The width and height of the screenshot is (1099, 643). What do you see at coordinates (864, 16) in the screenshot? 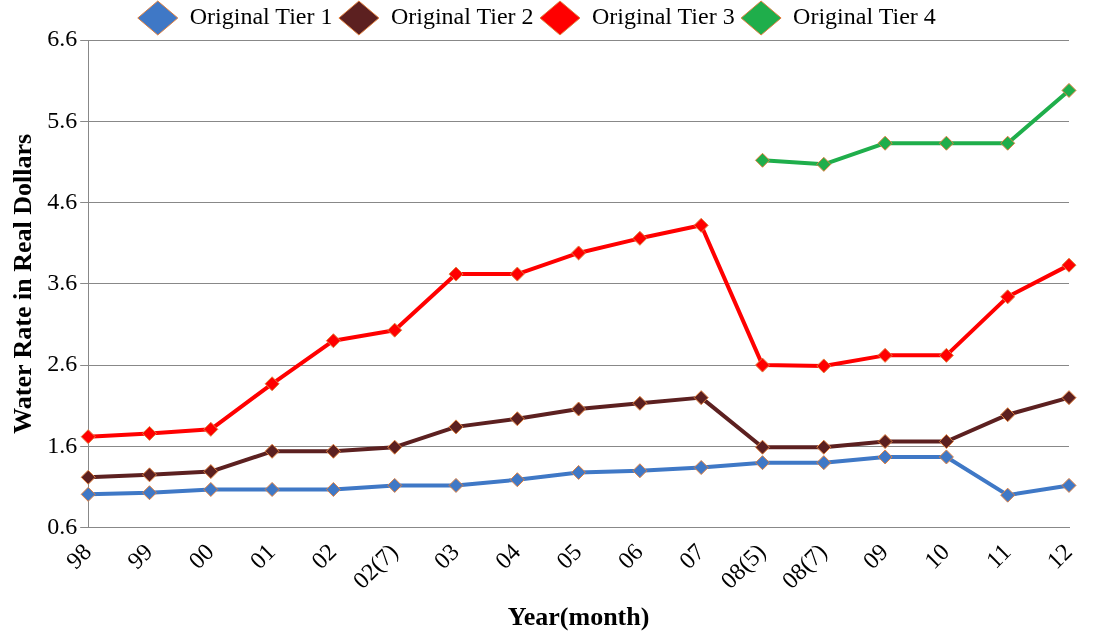
I see `legend-label: Original Tier 4` at bounding box center [864, 16].